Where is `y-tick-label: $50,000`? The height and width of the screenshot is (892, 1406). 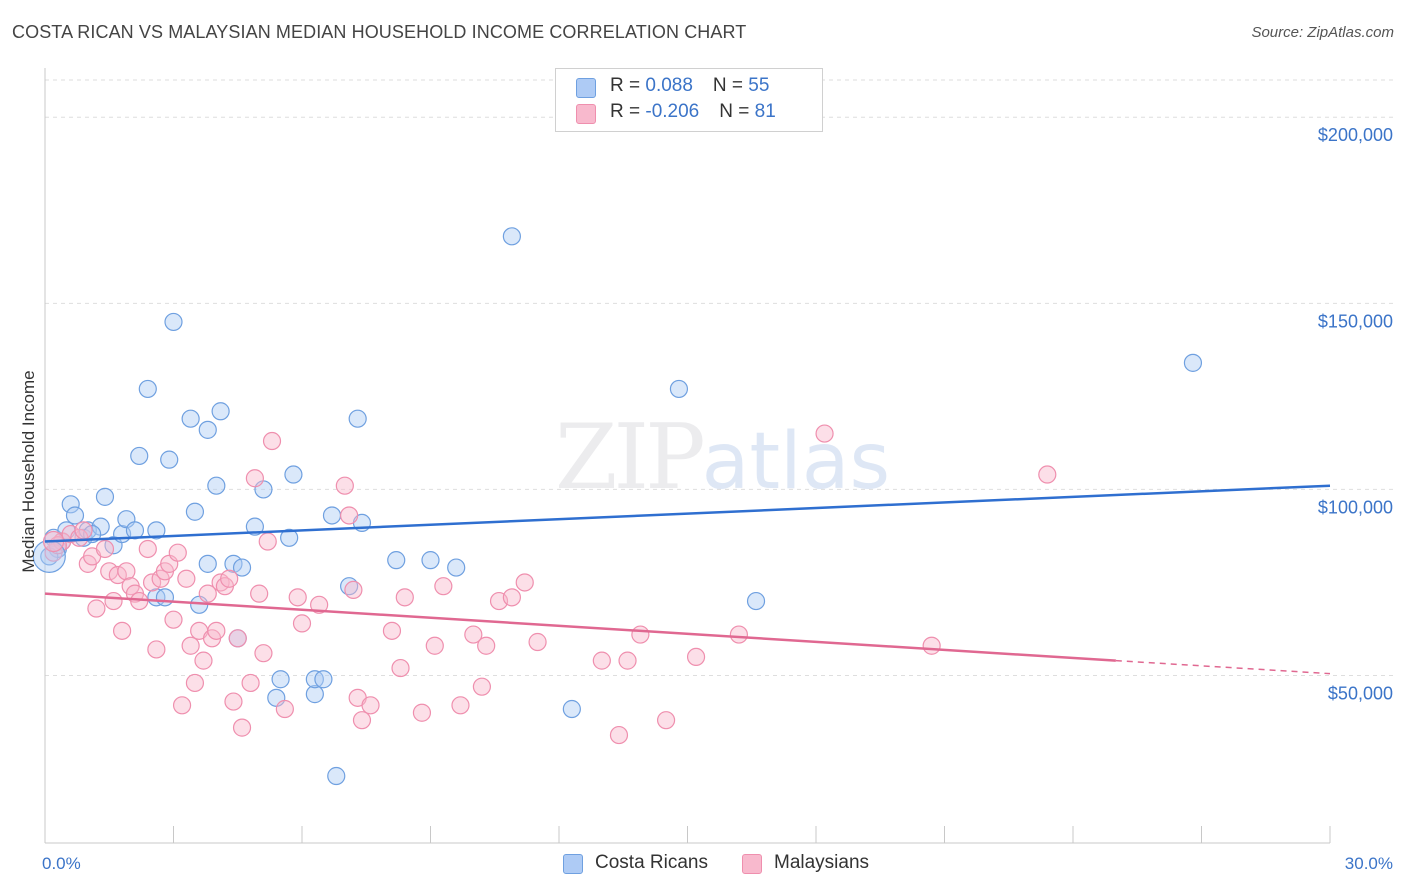 y-tick-label: $50,000 is located at coordinates (1360, 694).